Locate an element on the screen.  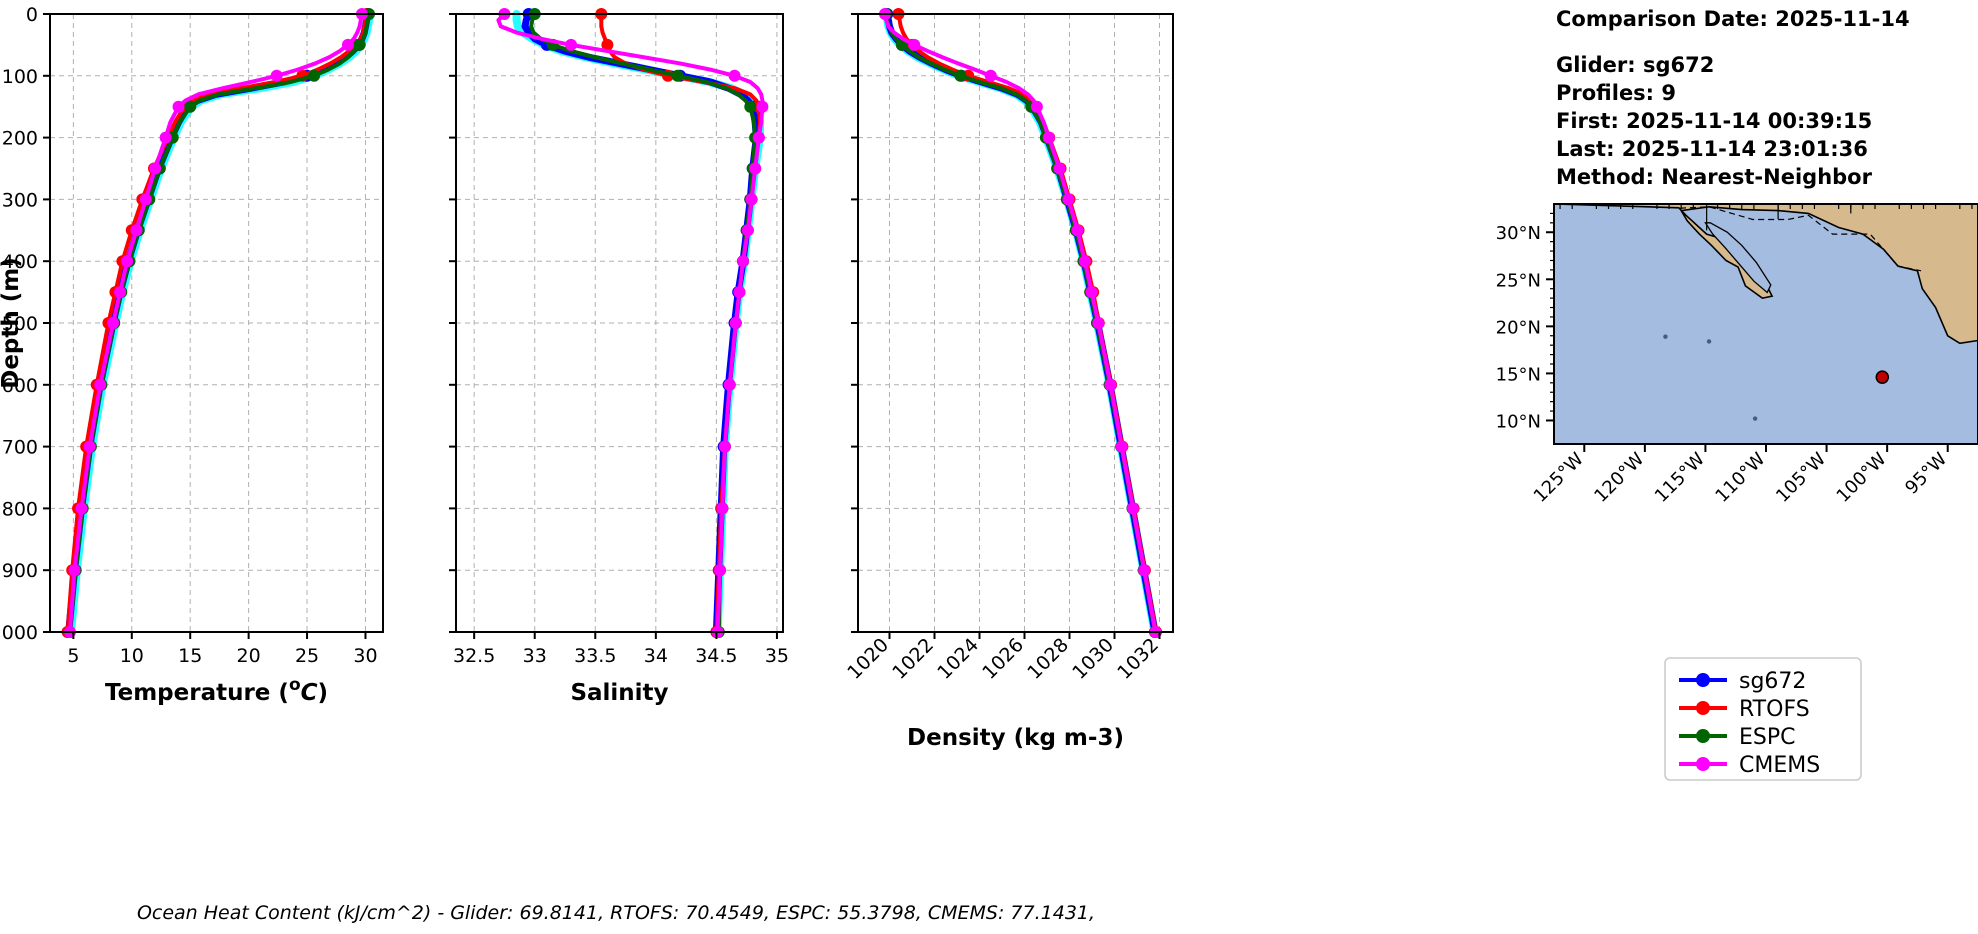
map-border-usa-mexico is located at coordinates (1800, 239).